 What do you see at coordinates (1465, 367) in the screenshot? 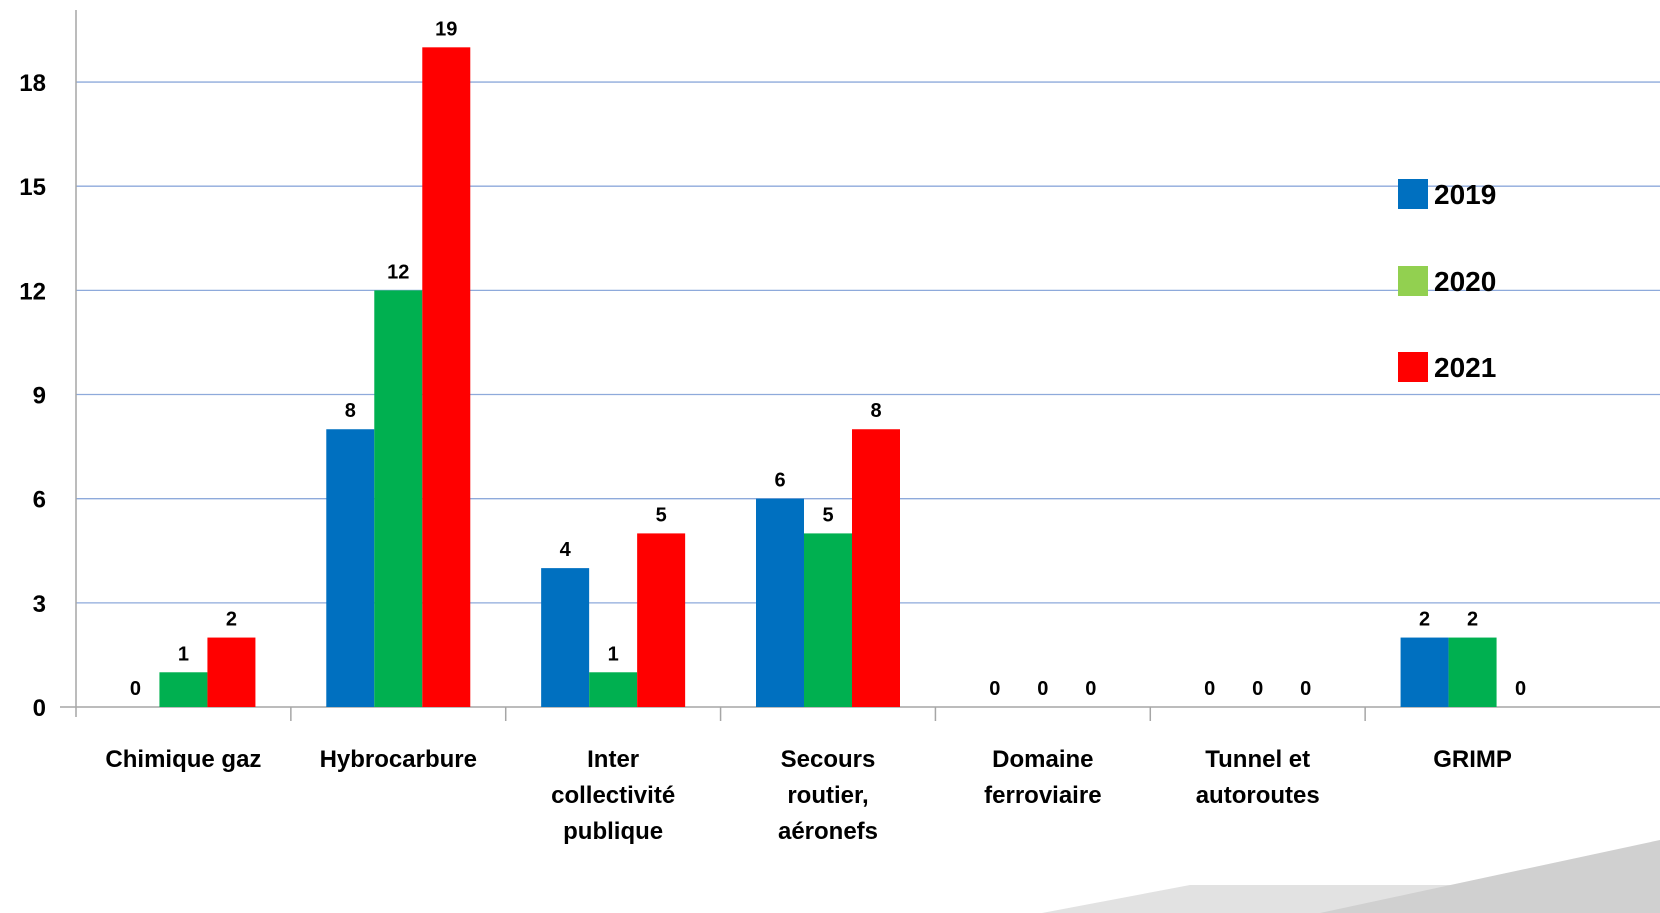
I see `legend-label-2021: 2021` at bounding box center [1465, 367].